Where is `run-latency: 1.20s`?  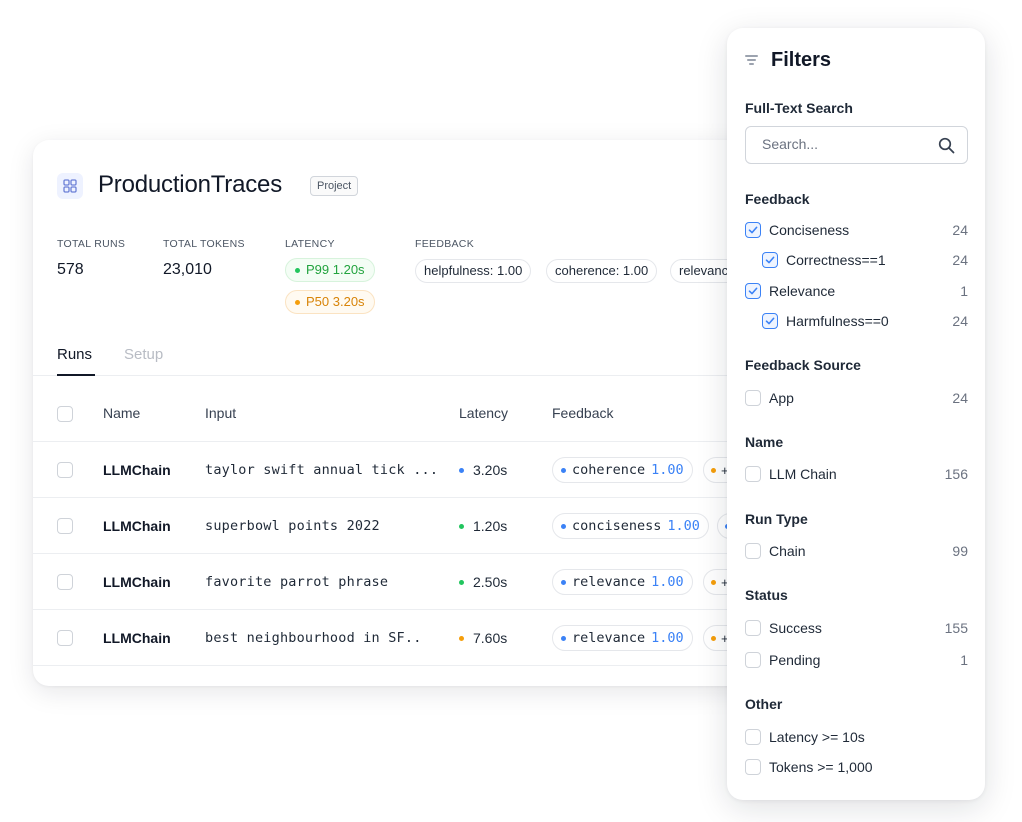 run-latency: 1.20s is located at coordinates (483, 526).